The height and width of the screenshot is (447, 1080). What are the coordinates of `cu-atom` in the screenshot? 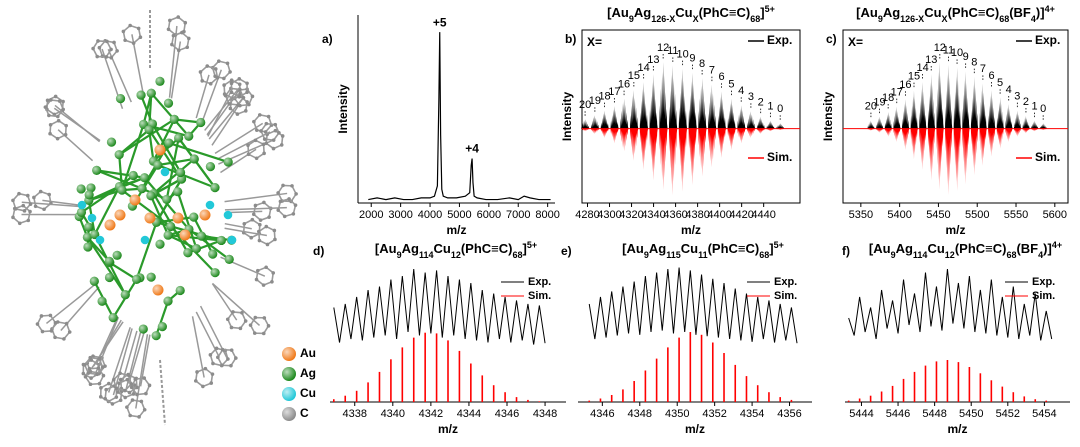 It's located at (228, 215).